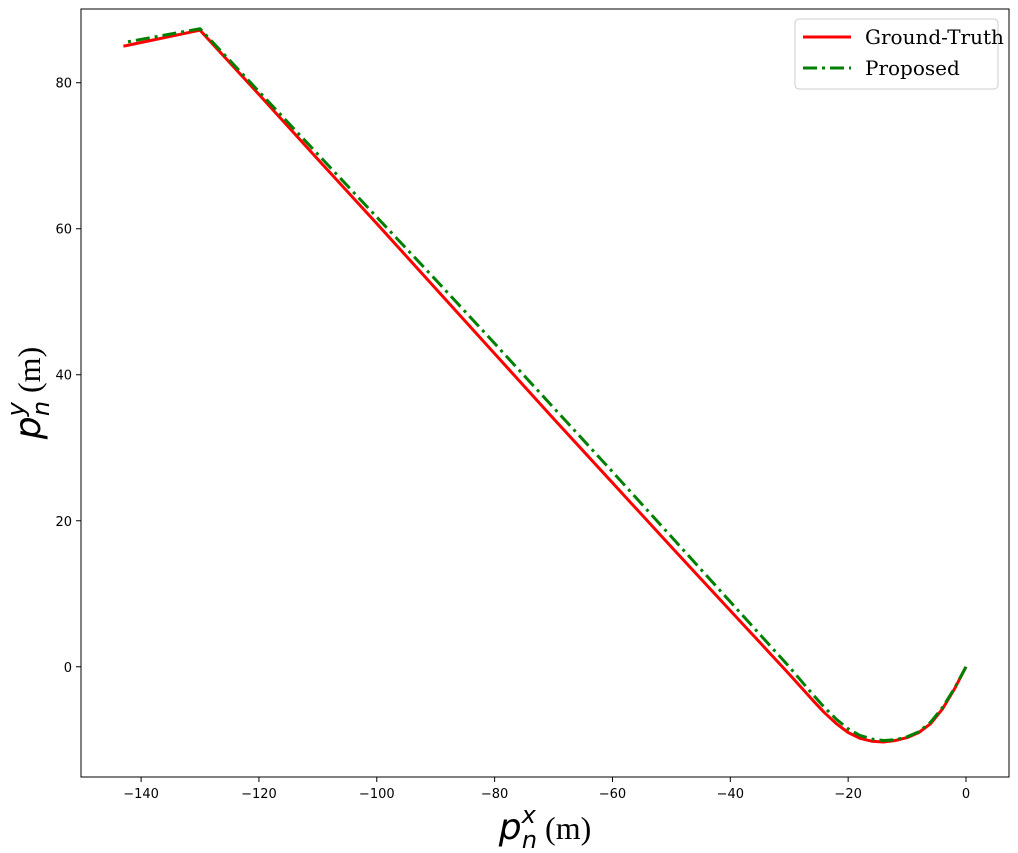 This screenshot has width=1018, height=853. I want to click on y-axis-symbol: p, so click(28, 428).